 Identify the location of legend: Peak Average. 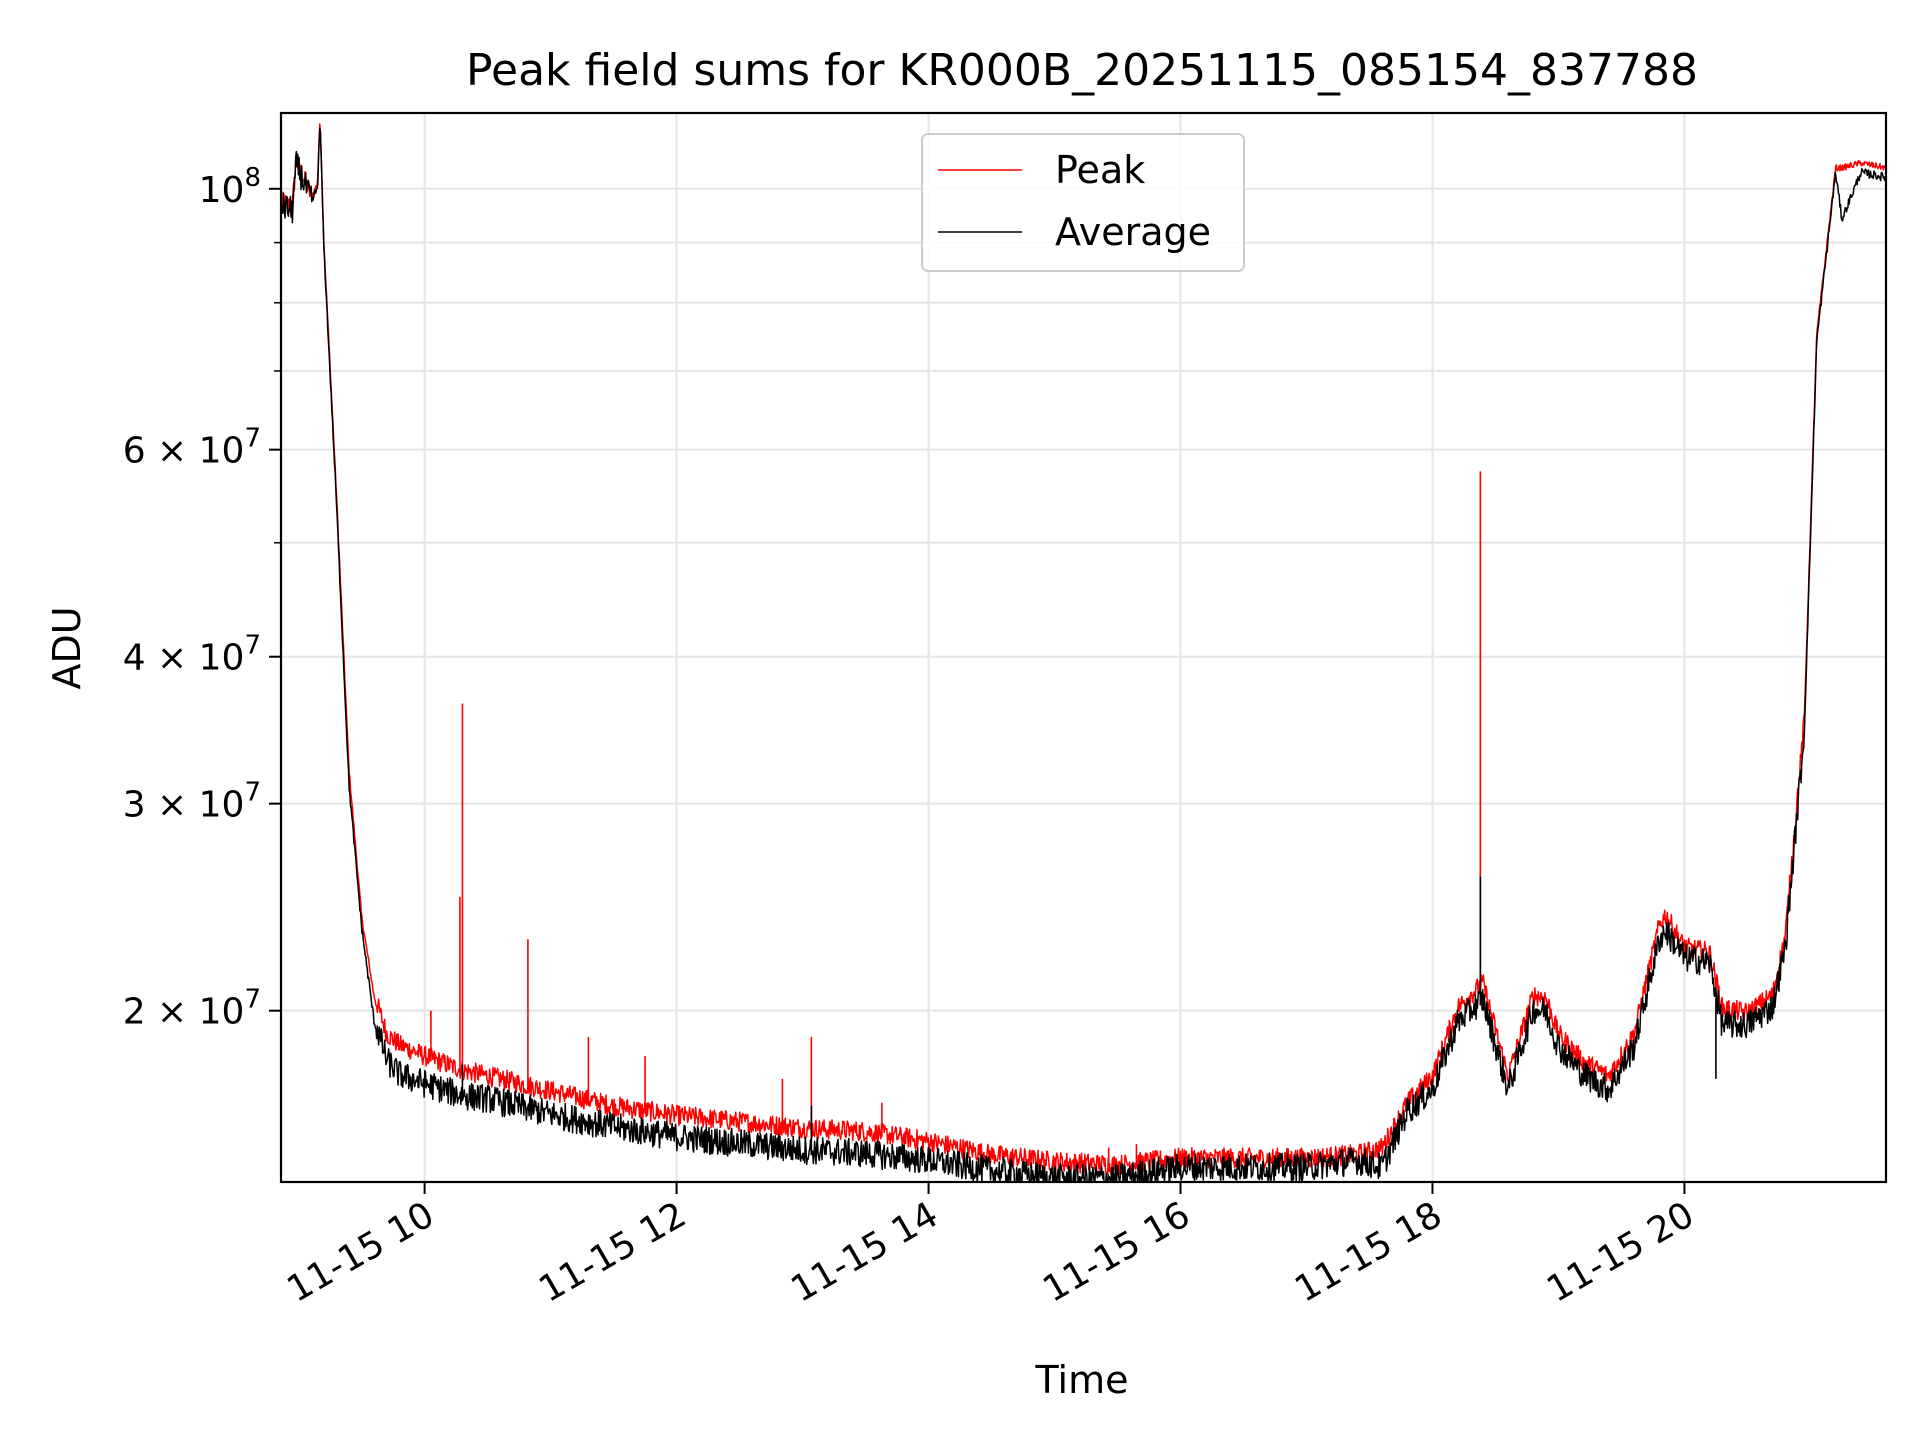
(1083, 202).